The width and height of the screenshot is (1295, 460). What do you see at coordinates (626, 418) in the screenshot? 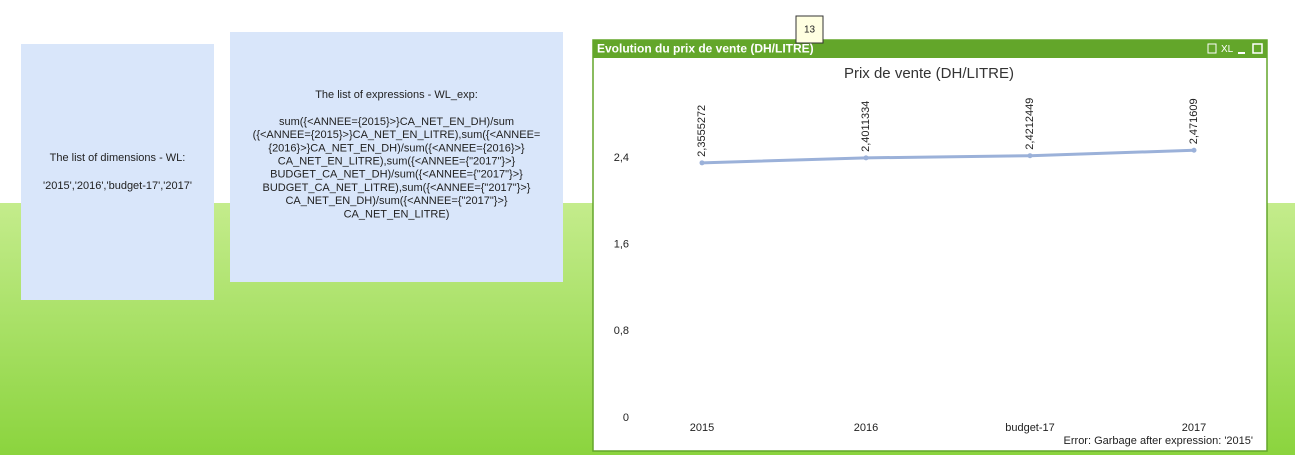
I see `y-tick-label: 0` at bounding box center [626, 418].